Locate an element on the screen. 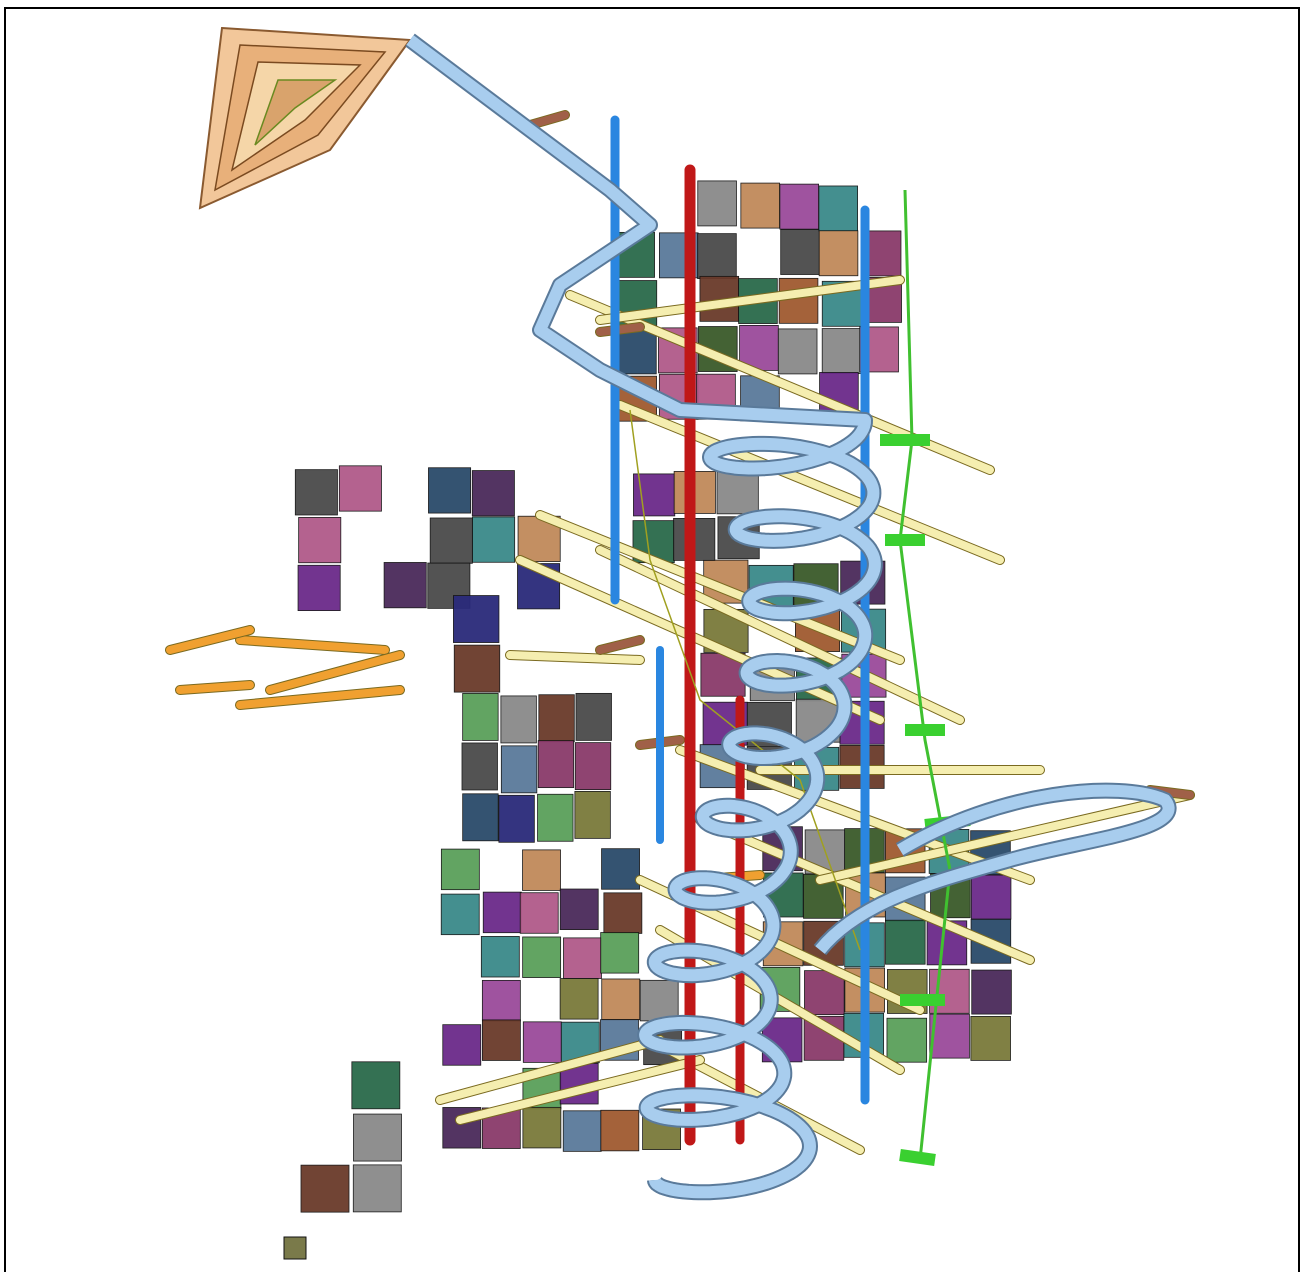 This screenshot has height=1272, width=1307. pit-floor is located at coordinates (296, 112).